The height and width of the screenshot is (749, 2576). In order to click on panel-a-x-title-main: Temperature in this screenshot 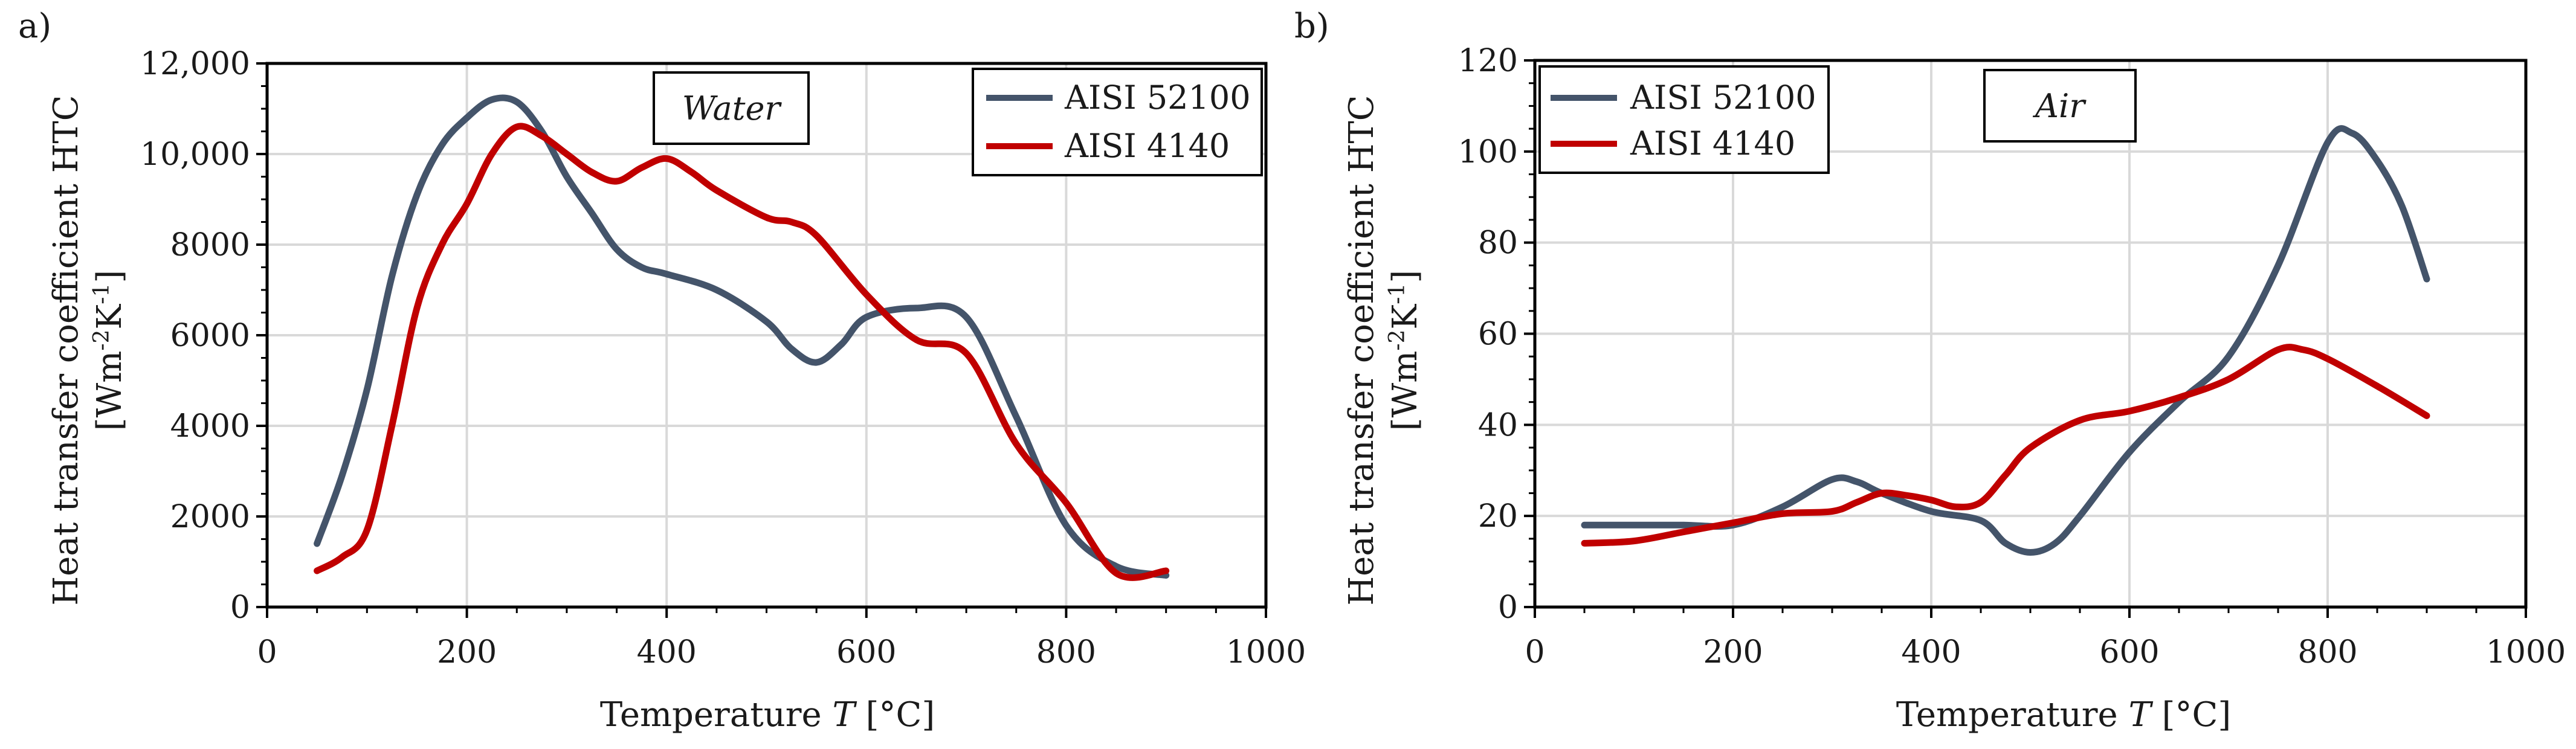, I will do `click(717, 715)`.